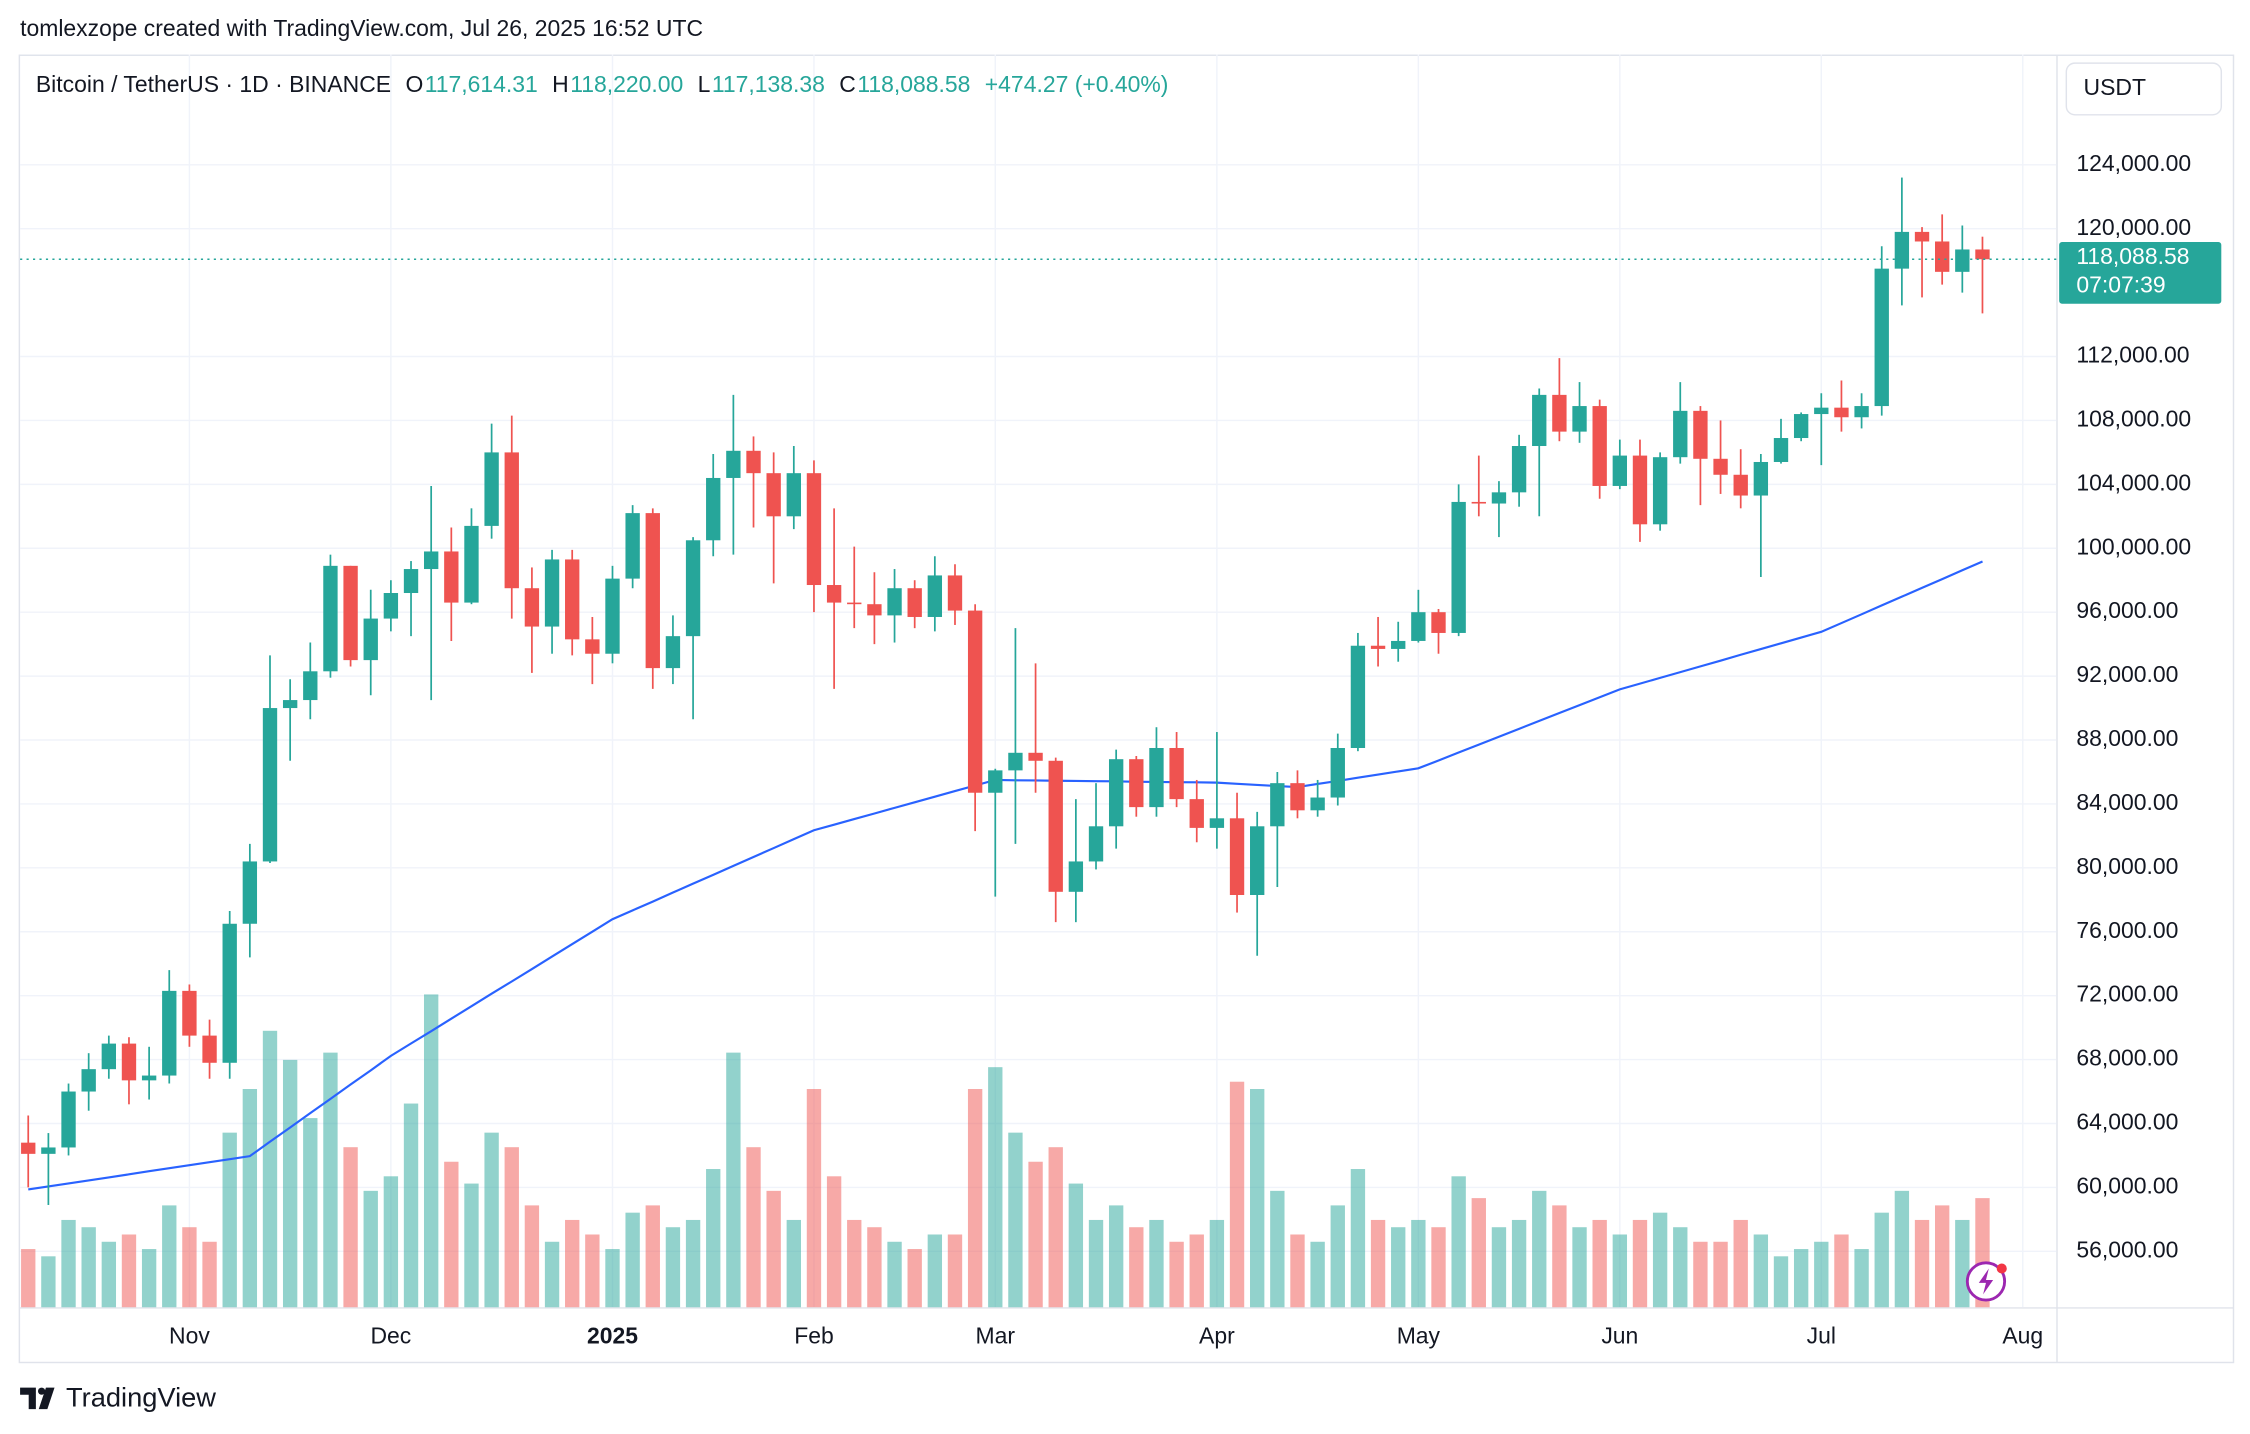  Describe the element at coordinates (2001, 1268) in the screenshot. I see `alert-dot` at that location.